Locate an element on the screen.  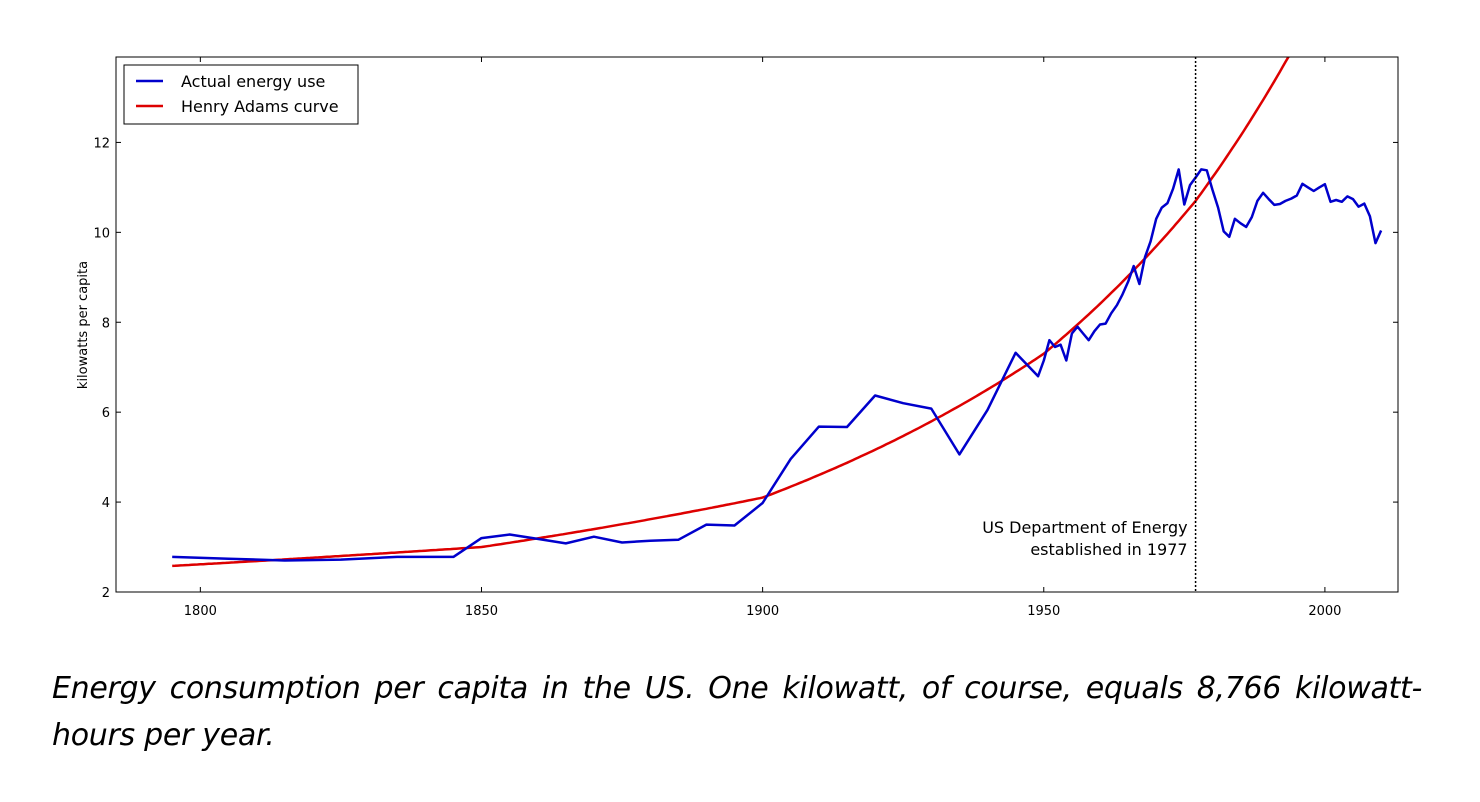
legend-label-henry-adams: Henry Adams curve is located at coordinates (260, 106).